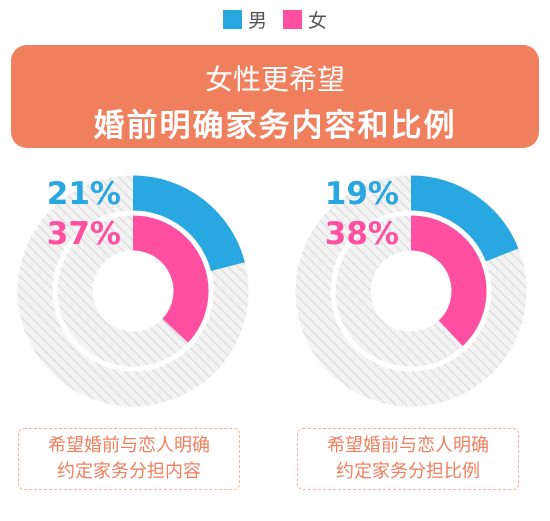 Image resolution: width=550 pixels, height=521 pixels. Describe the element at coordinates (408, 459) in the screenshot. I see `caption-right: 希望婚前与恋人明确 约定家务分担比例` at that location.